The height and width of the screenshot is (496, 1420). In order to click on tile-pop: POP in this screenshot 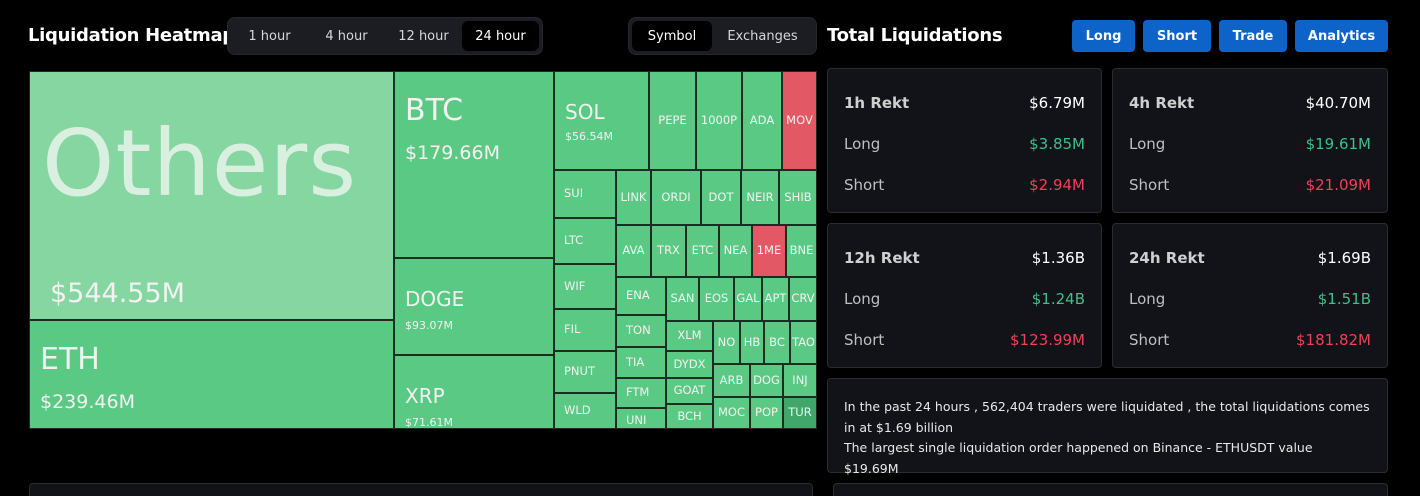, I will do `click(766, 413)`.